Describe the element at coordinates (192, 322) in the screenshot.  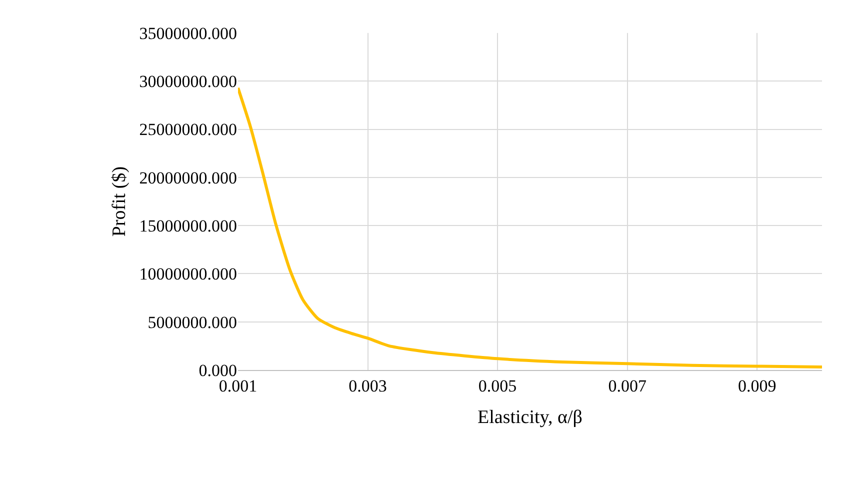
I see `y-tick-label: 5000000.000` at that location.